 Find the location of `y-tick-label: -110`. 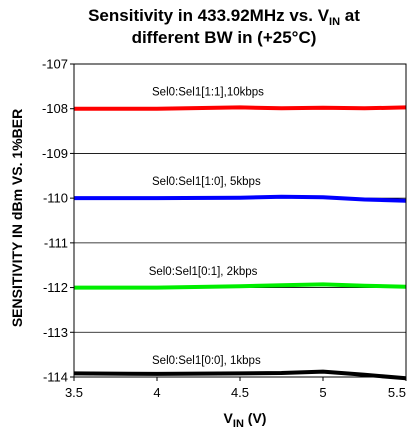

y-tick-label: -110 is located at coordinates (55, 198).